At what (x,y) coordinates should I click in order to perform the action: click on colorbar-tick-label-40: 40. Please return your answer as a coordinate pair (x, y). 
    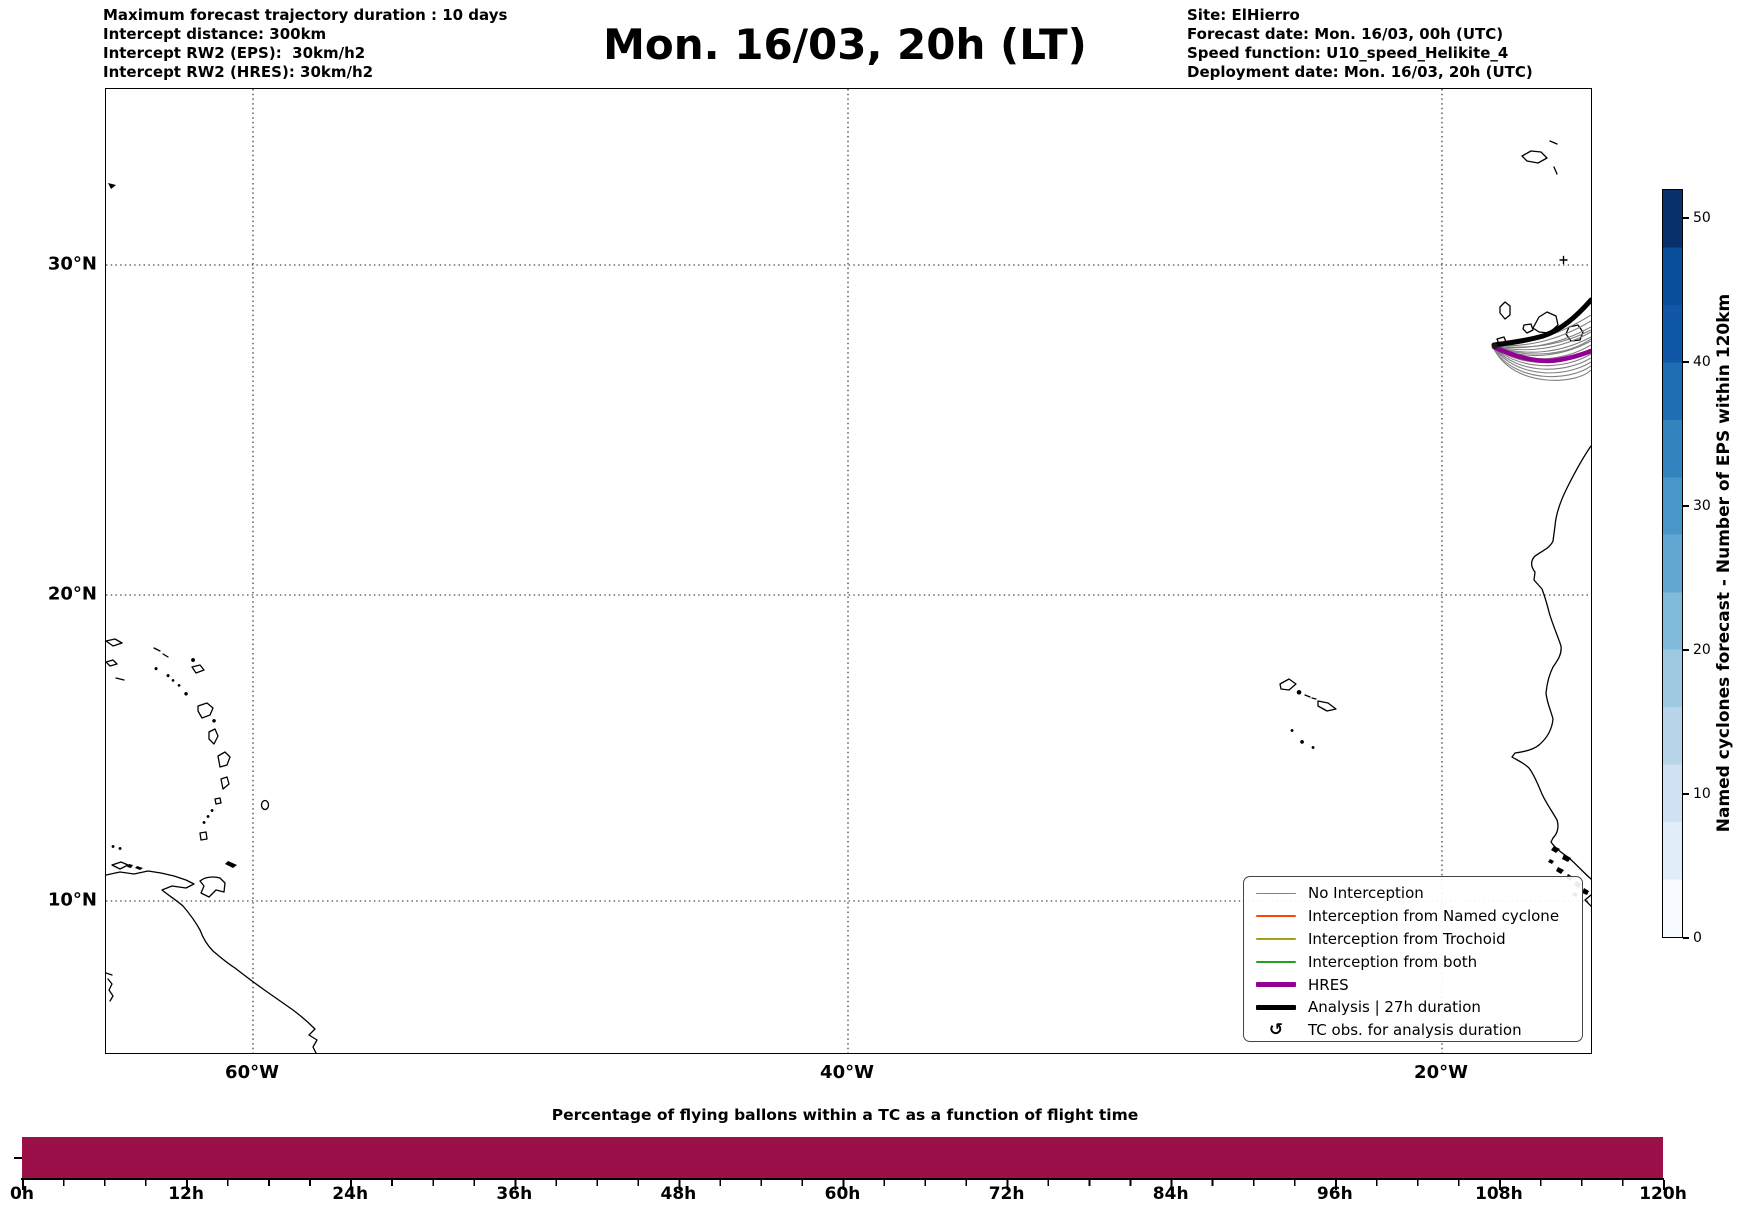
    Looking at the image, I should click on (1702, 362).